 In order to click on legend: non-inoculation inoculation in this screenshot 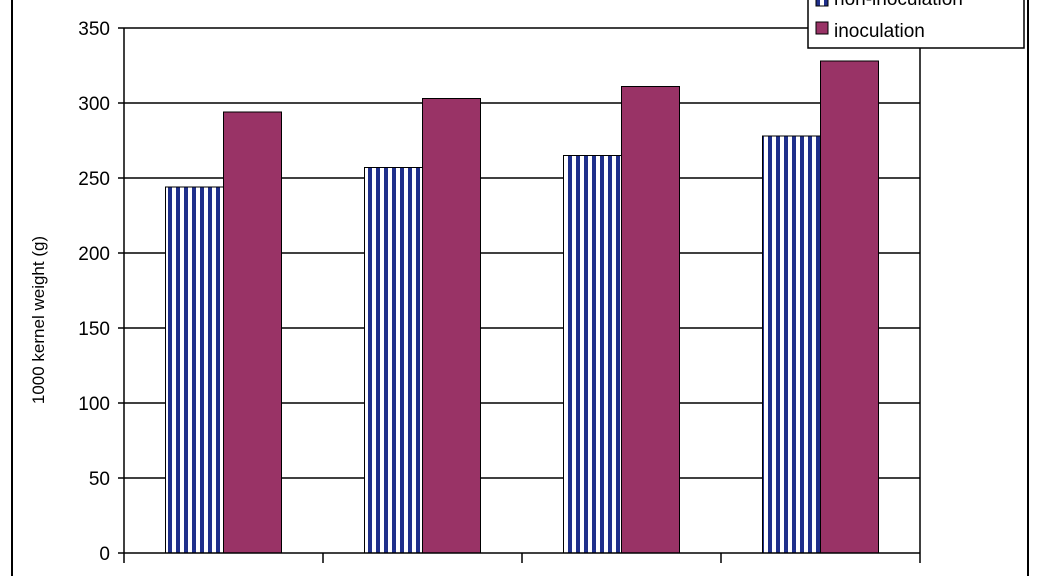, I will do `click(916, 24)`.